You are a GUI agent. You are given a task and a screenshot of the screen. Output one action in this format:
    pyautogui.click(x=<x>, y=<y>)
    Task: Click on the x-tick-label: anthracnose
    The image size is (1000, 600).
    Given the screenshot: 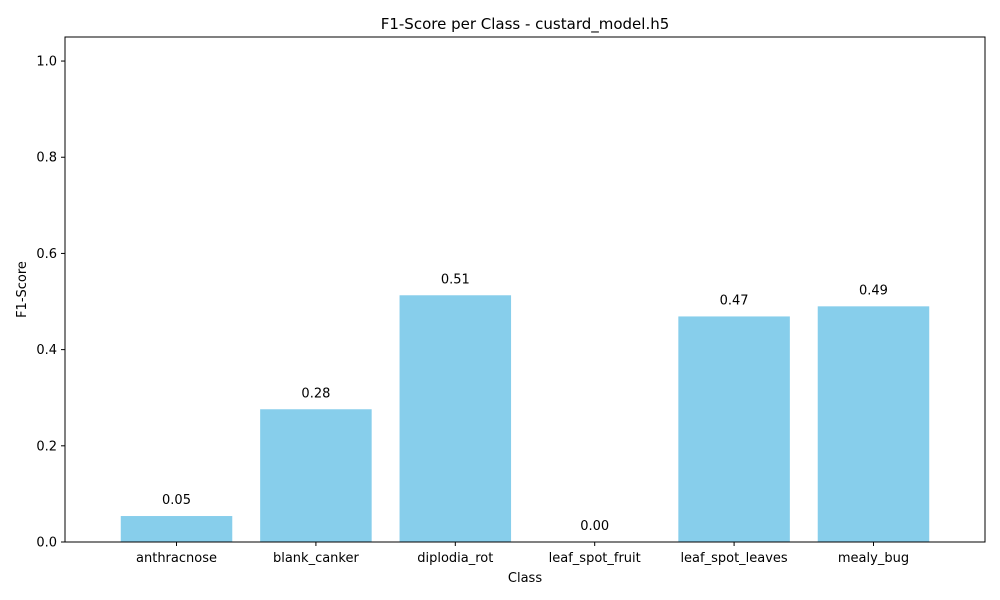 What is the action you would take?
    pyautogui.click(x=176, y=558)
    